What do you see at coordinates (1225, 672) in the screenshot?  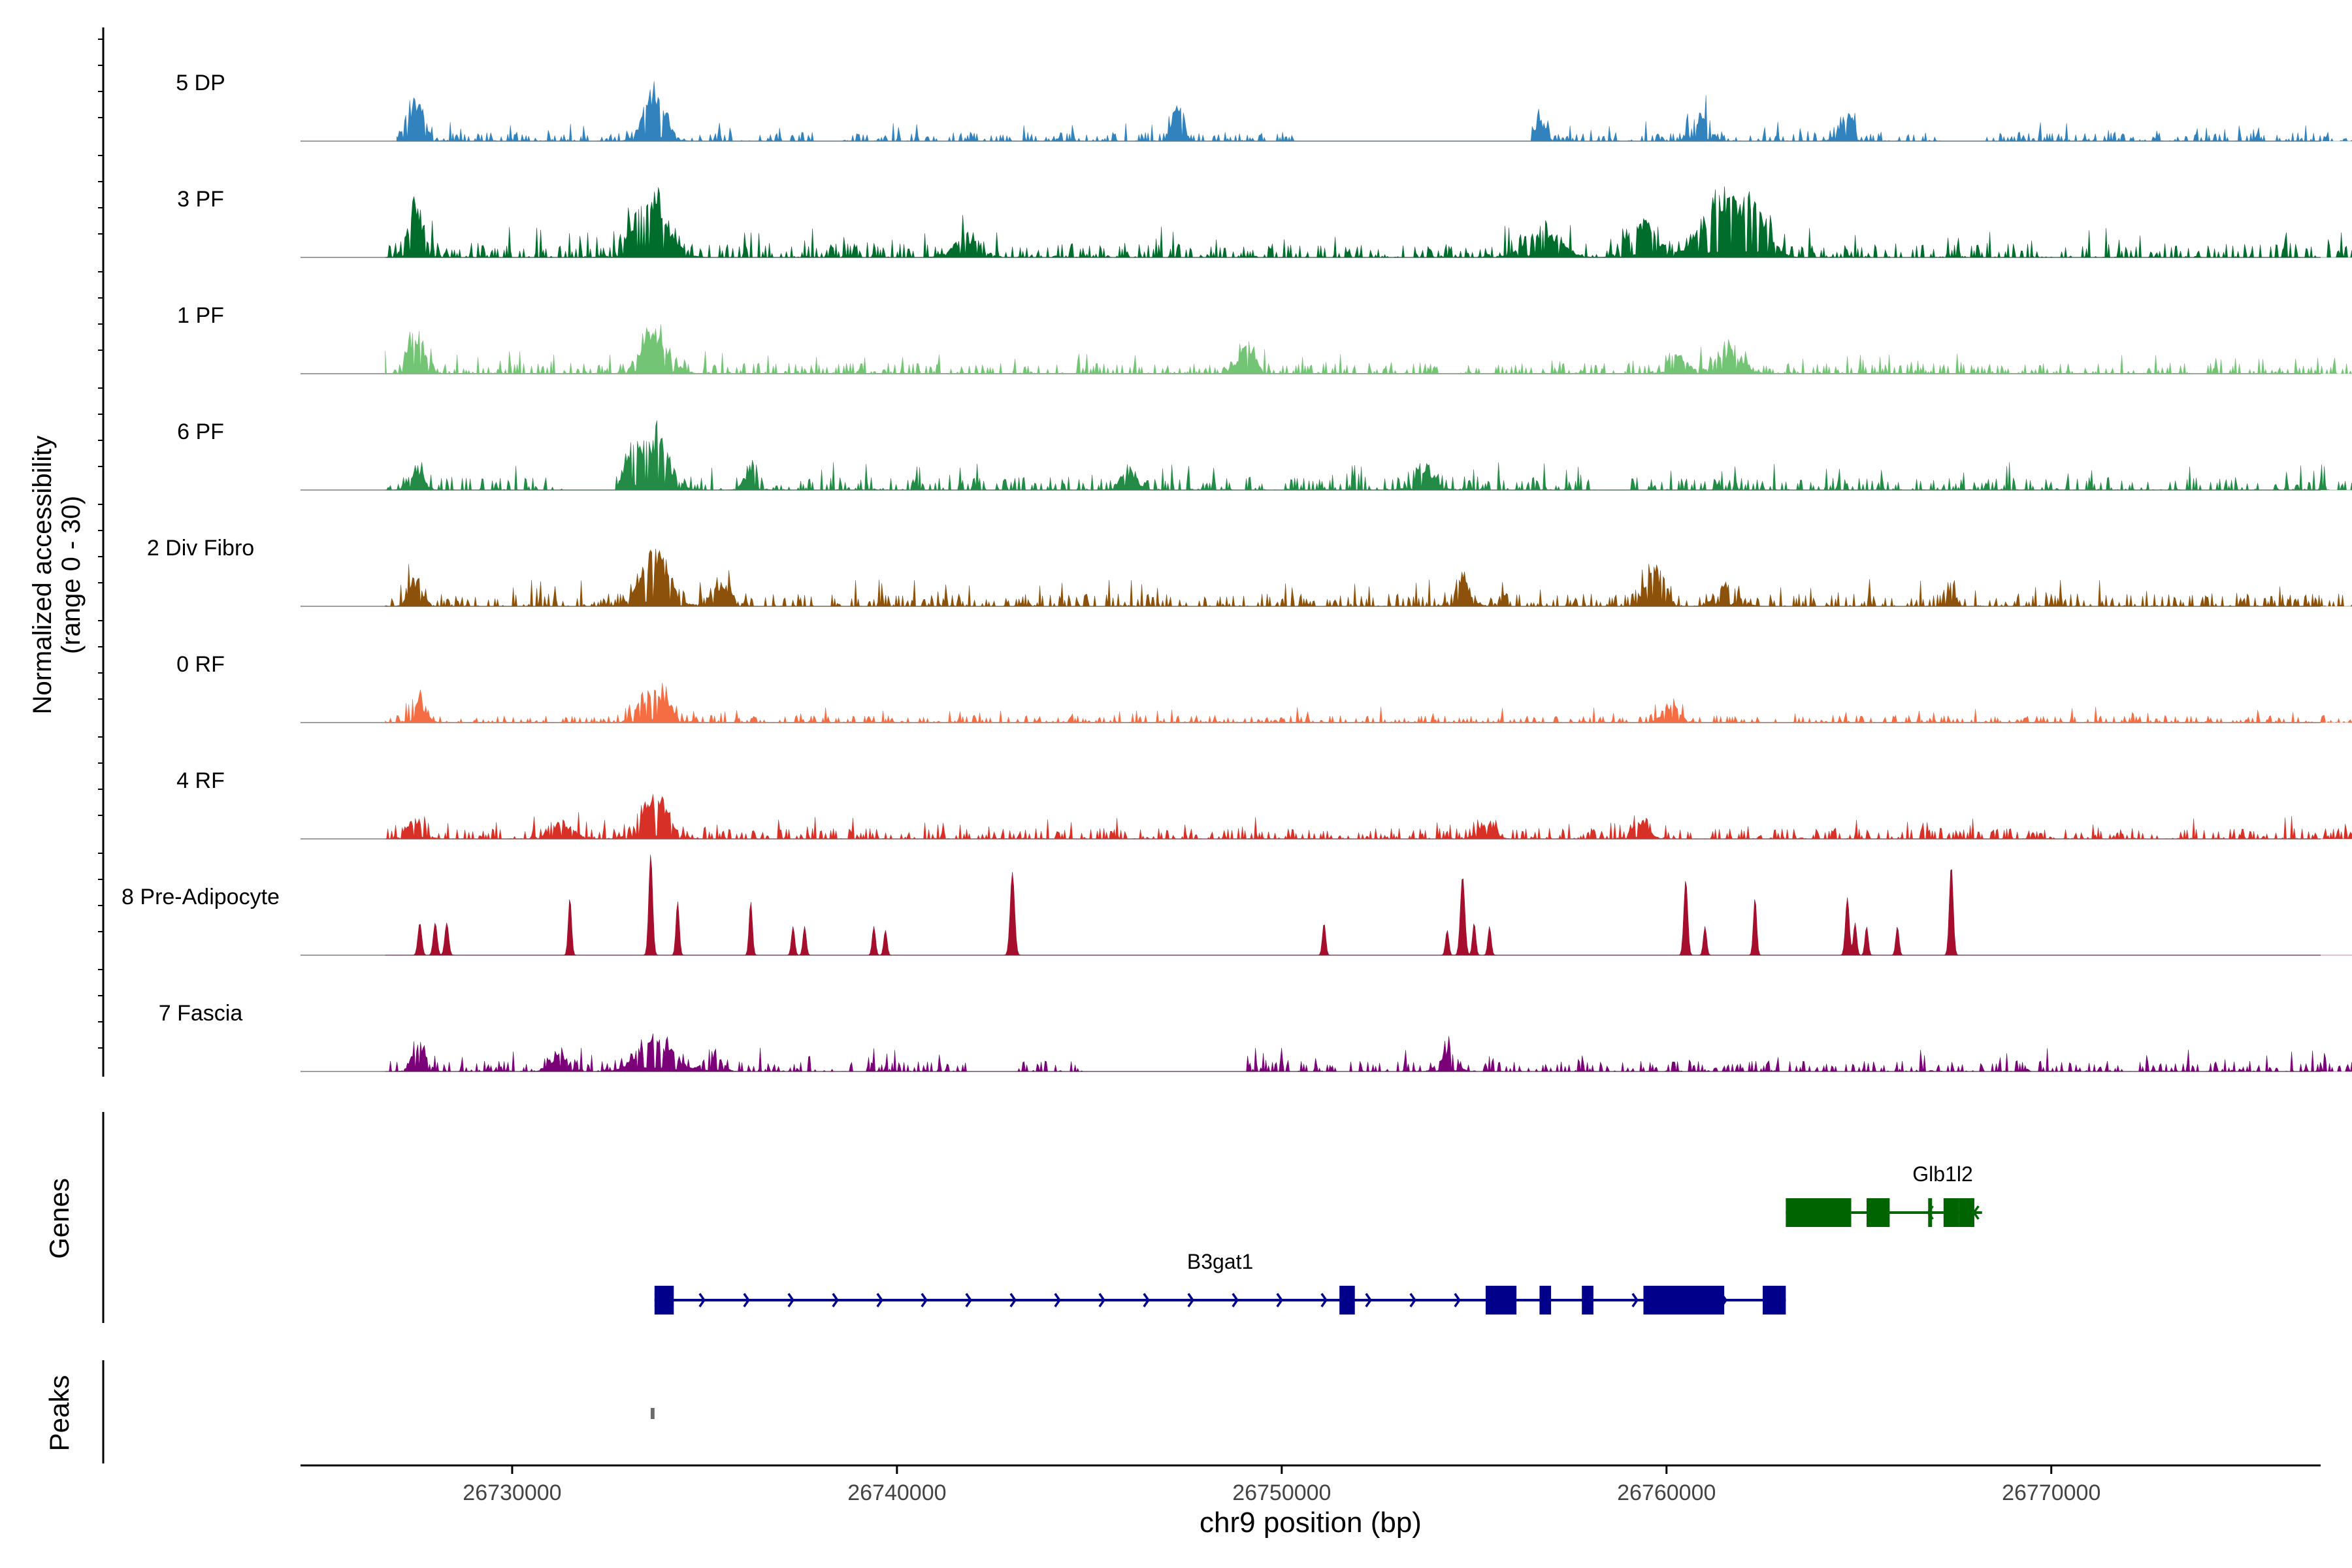 I see `track-0-rf: 0 RF` at bounding box center [1225, 672].